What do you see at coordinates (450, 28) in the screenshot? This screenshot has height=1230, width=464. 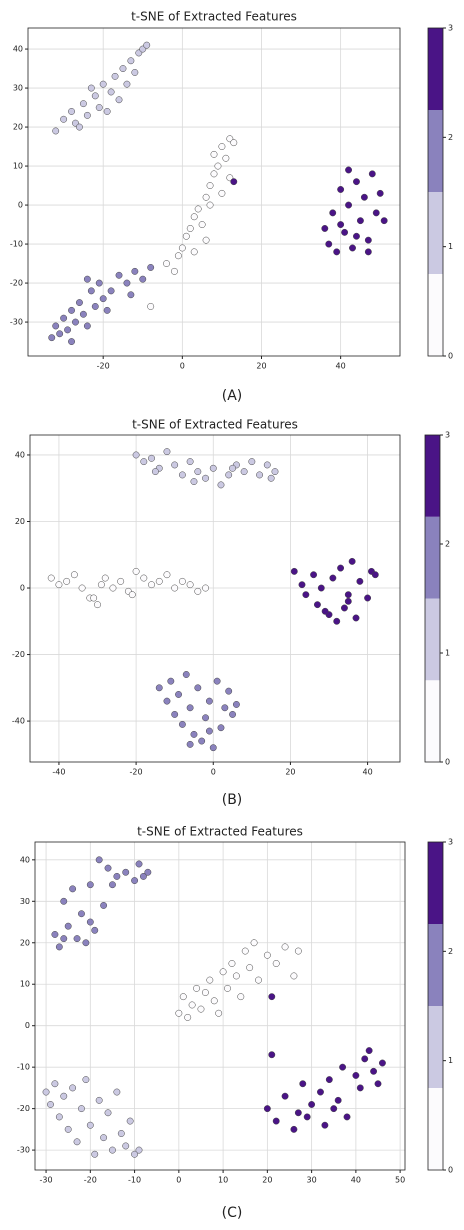 I see `colorbar-tick-label: 3` at bounding box center [450, 28].